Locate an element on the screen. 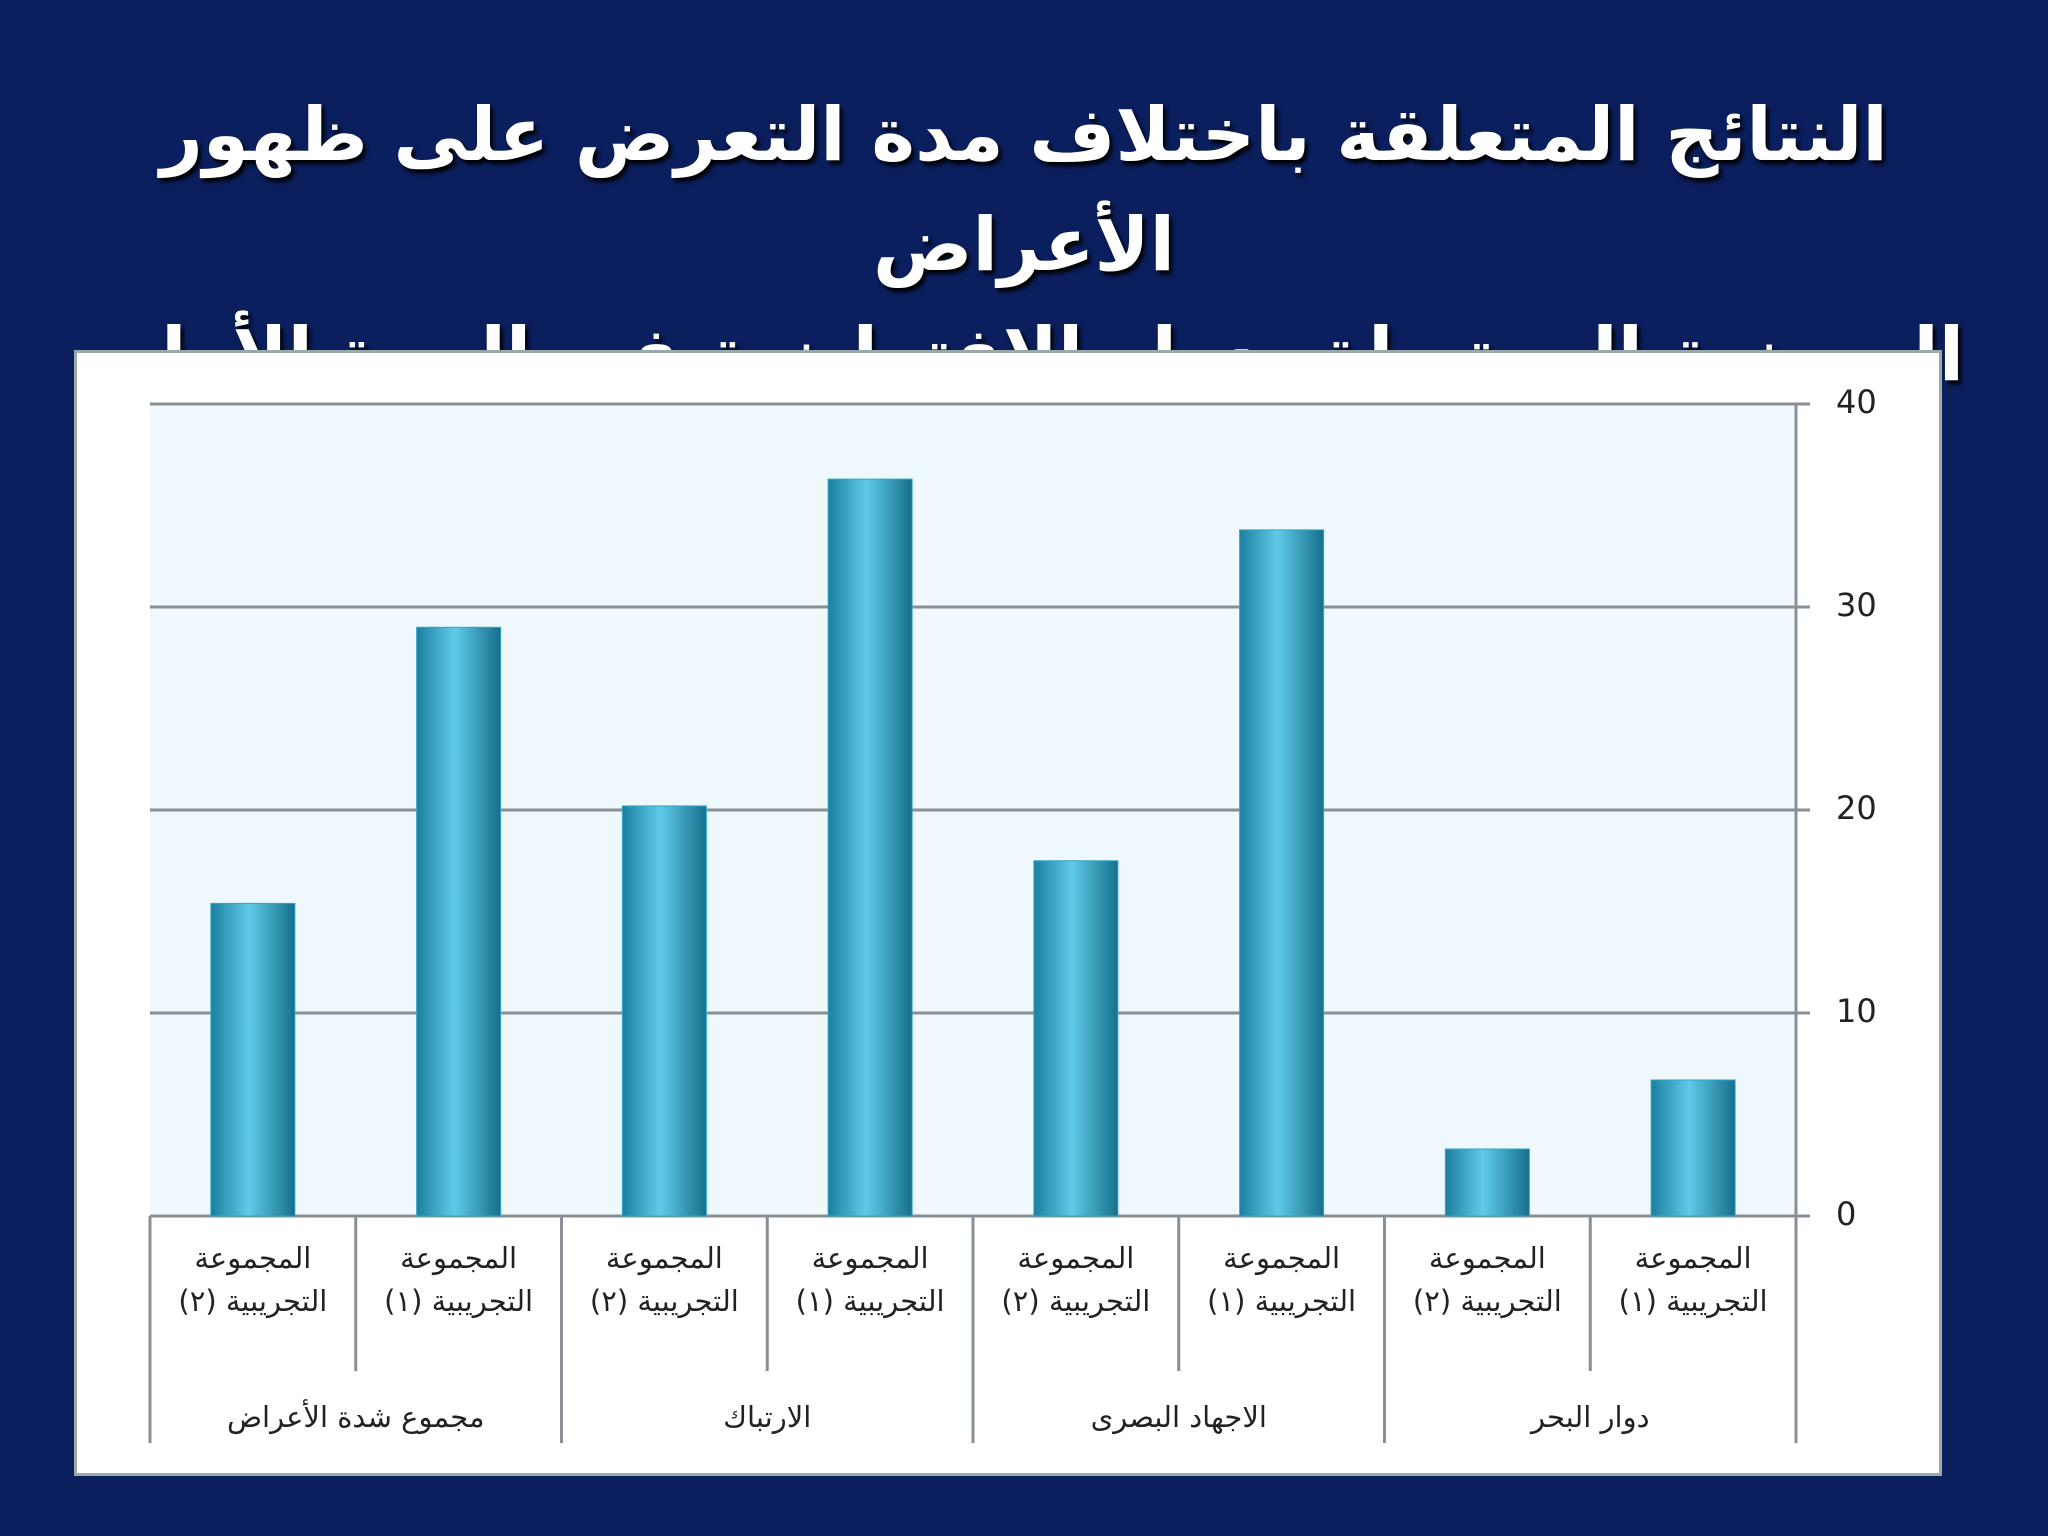 The height and width of the screenshot is (1536, 2048). group-label: الارتباك is located at coordinates (767, 1417).